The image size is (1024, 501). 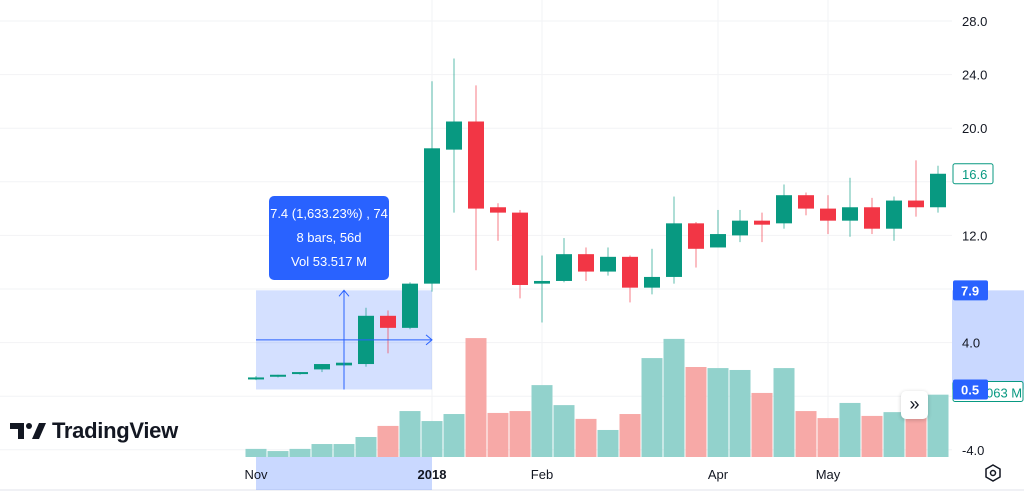 I want to click on price-tick-label: 28.0, so click(x=974, y=21).